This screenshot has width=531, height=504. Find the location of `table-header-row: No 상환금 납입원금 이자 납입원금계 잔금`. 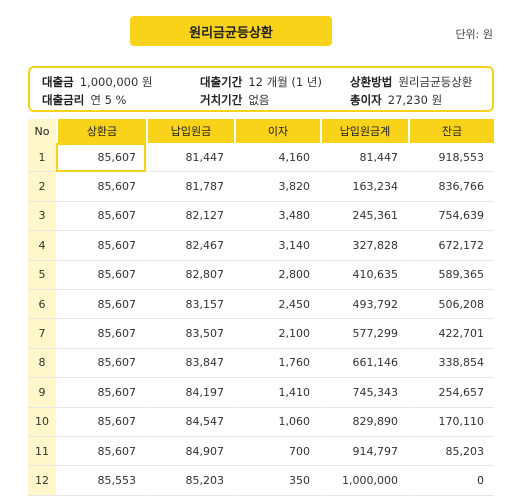

table-header-row: No 상환금 납입원금 이자 납입원금계 잔금 is located at coordinates (261, 131).